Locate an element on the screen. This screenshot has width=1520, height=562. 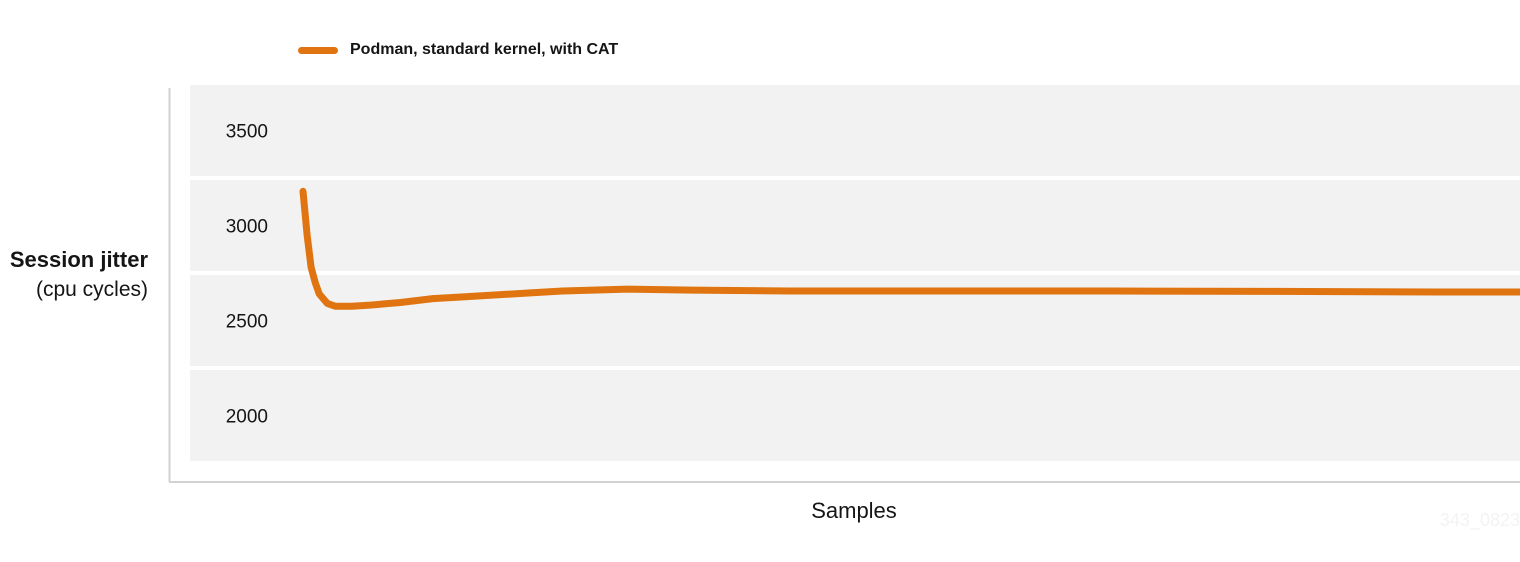
y-tick-label: 3000 is located at coordinates (247, 227).